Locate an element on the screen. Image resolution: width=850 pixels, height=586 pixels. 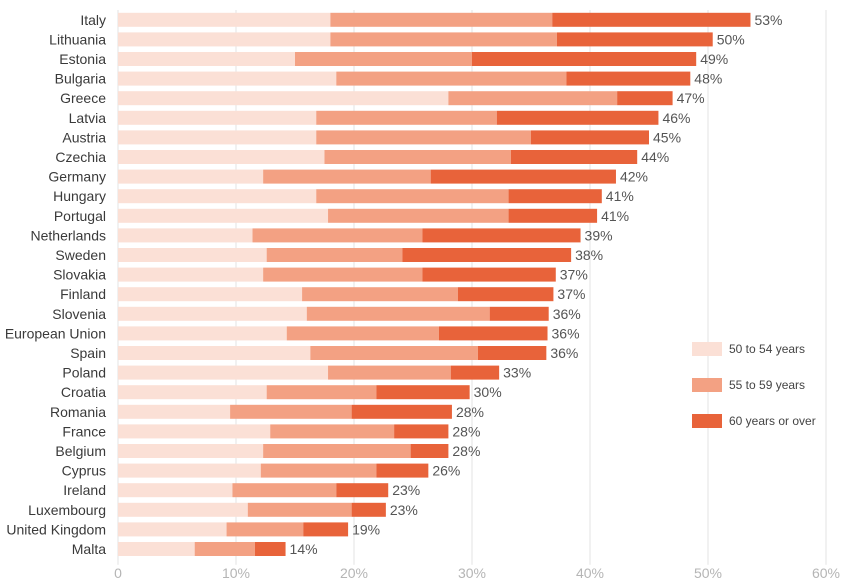
category-label-latvia: Latvia is located at coordinates (88, 118).